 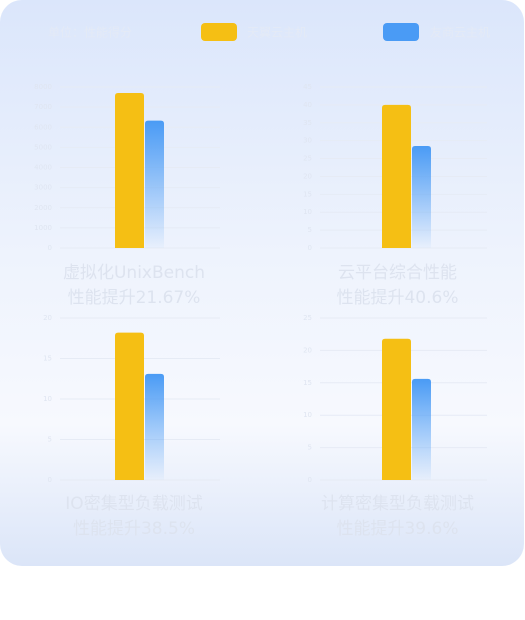 What do you see at coordinates (307, 141) in the screenshot?
I see `y-tick-label: 30` at bounding box center [307, 141].